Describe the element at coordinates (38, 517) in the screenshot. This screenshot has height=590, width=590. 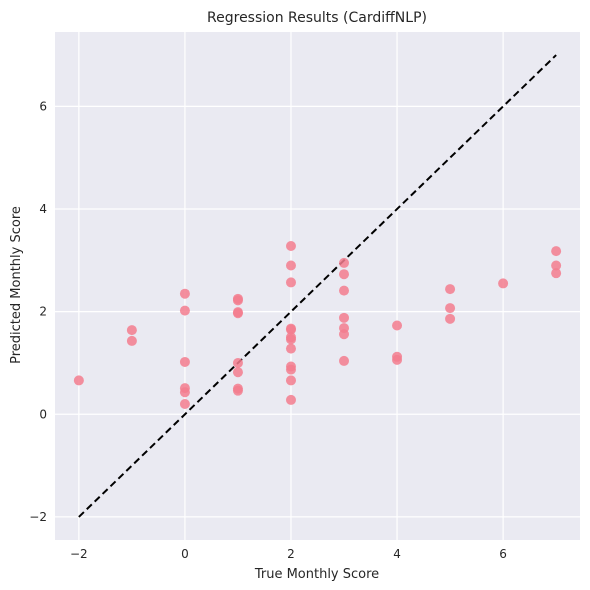
I see `y-tick-label: −2` at that location.